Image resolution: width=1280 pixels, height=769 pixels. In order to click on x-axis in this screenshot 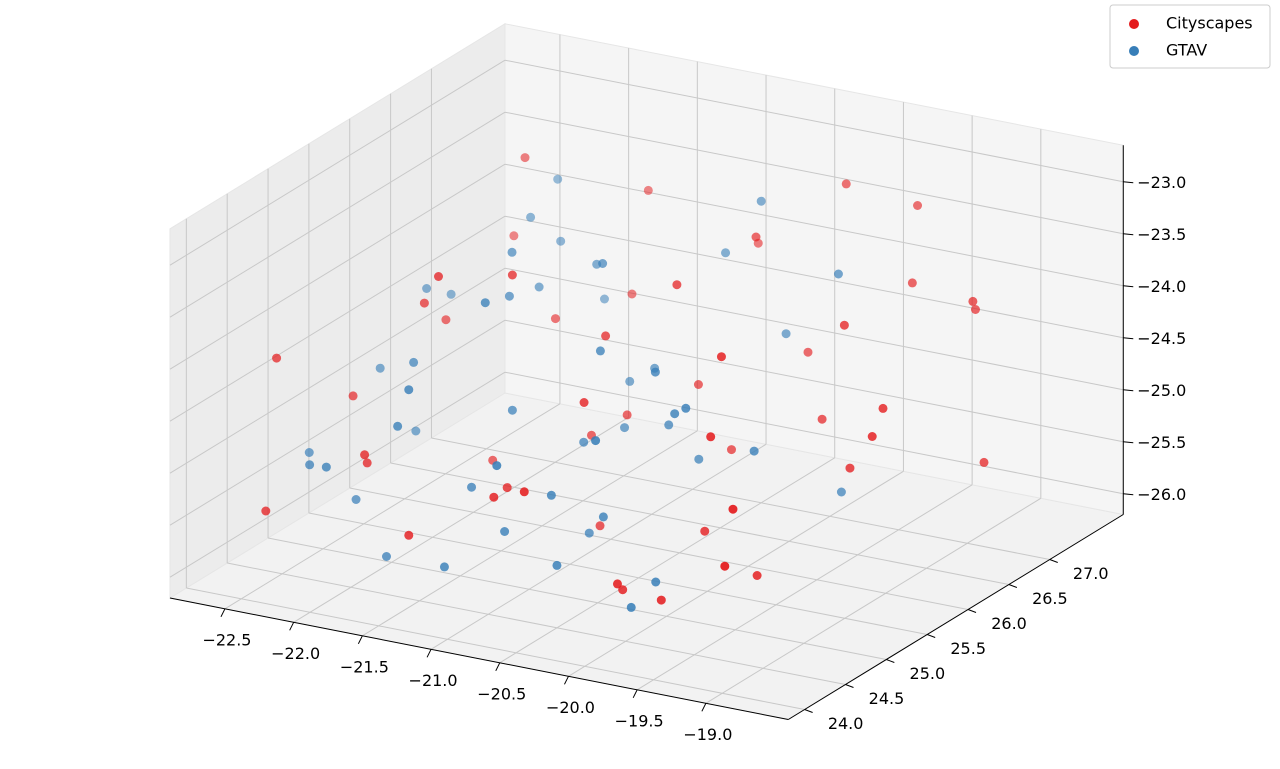, I will do `click(479, 658)`.